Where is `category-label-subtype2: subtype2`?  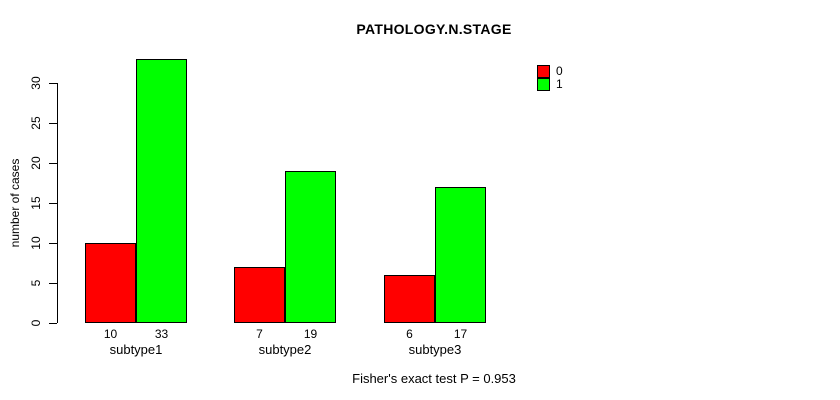
category-label-subtype2: subtype2 is located at coordinates (285, 349).